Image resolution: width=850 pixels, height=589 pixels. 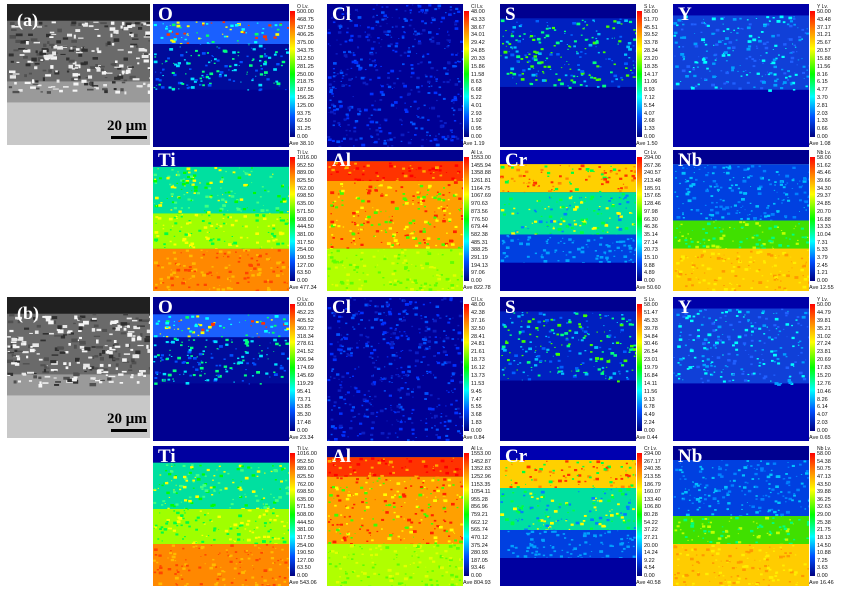 What do you see at coordinates (824, 522) in the screenshot?
I see `color-scale-tick-label: 25.38` at bounding box center [824, 522].